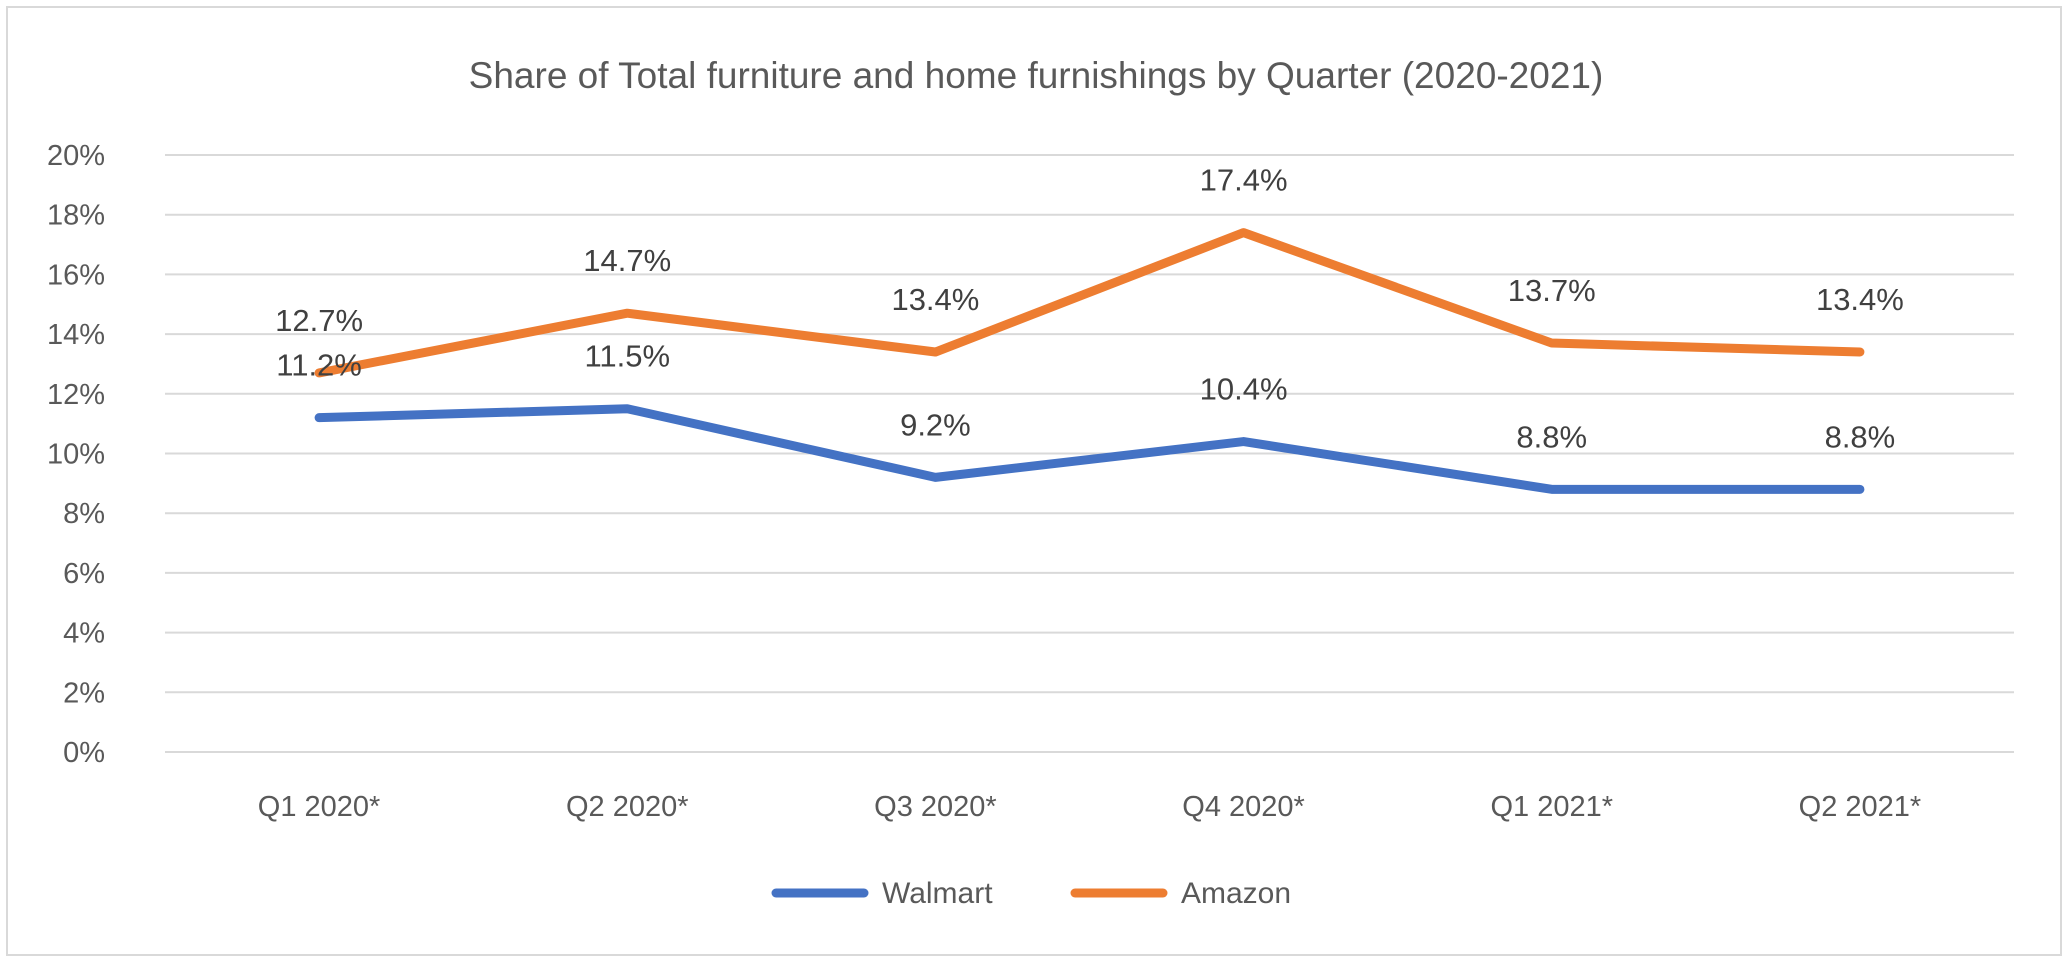 This screenshot has width=2071, height=967. Describe the element at coordinates (627, 260) in the screenshot. I see `data-label: 14.7%` at that location.